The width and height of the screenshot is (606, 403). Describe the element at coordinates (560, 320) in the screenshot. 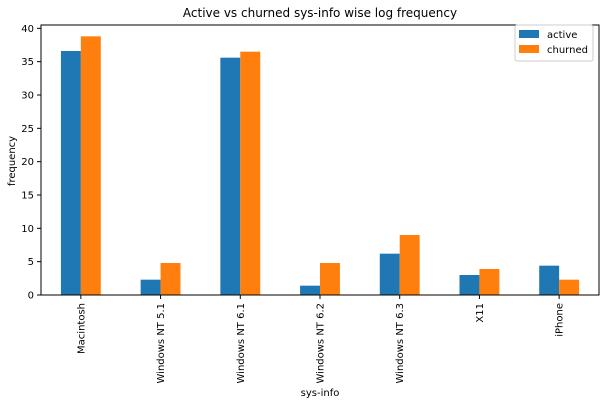

I see `x-tick-label-6: iPhone` at that location.